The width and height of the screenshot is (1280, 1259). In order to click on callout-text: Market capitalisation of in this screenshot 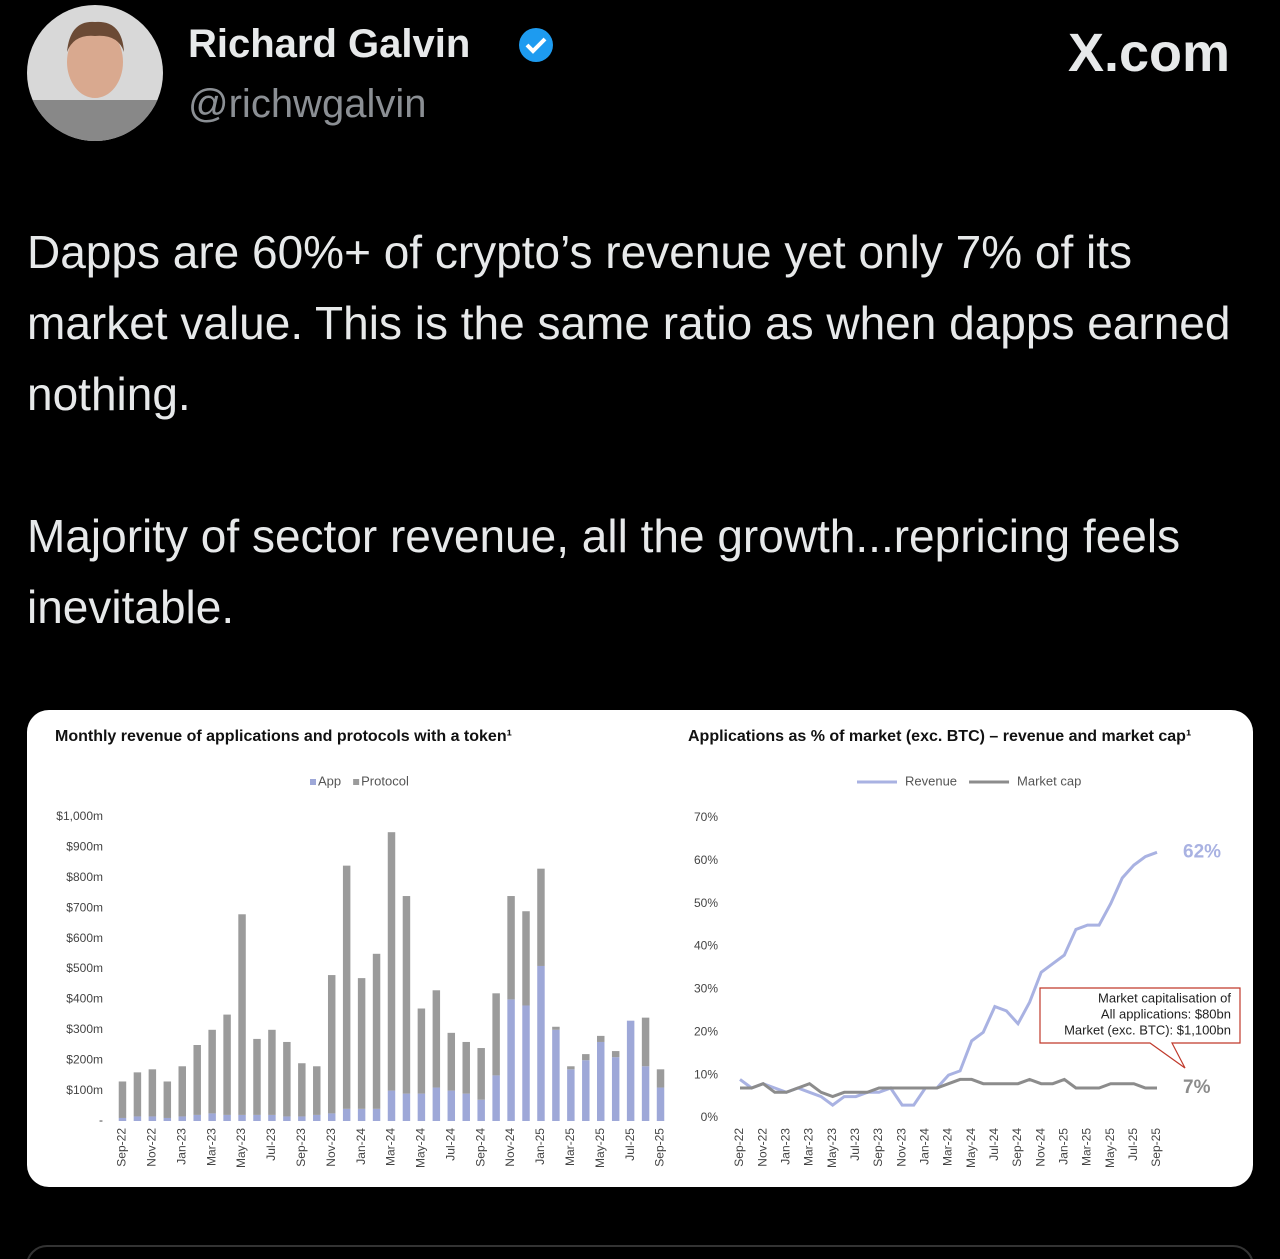, I will do `click(1164, 997)`.